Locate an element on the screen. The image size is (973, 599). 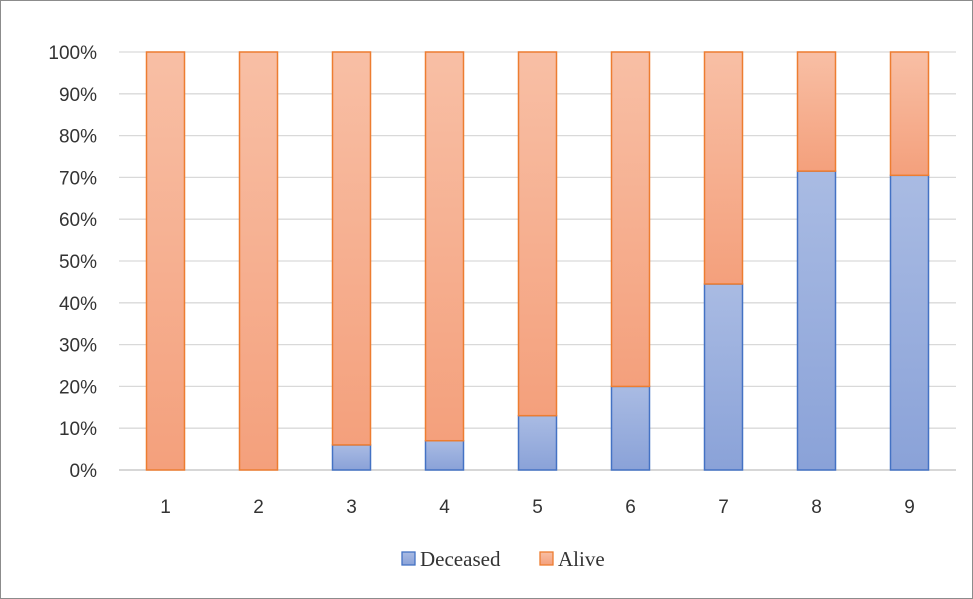
y-tick-label: 0% is located at coordinates (84, 471).